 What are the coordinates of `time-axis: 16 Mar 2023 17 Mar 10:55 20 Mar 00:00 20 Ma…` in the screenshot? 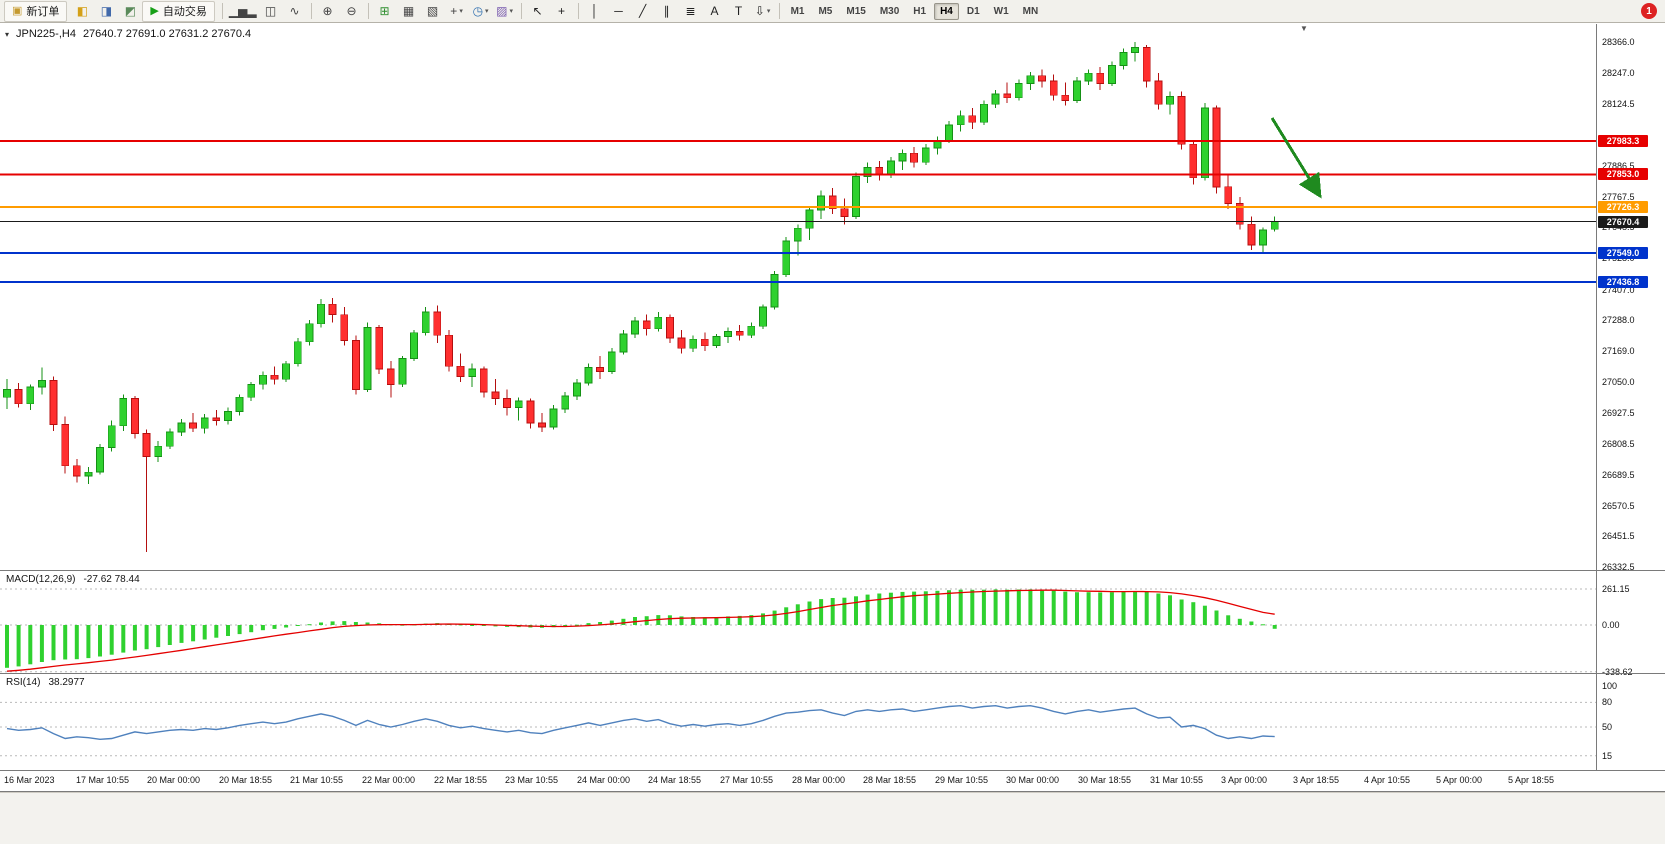 It's located at (798, 781).